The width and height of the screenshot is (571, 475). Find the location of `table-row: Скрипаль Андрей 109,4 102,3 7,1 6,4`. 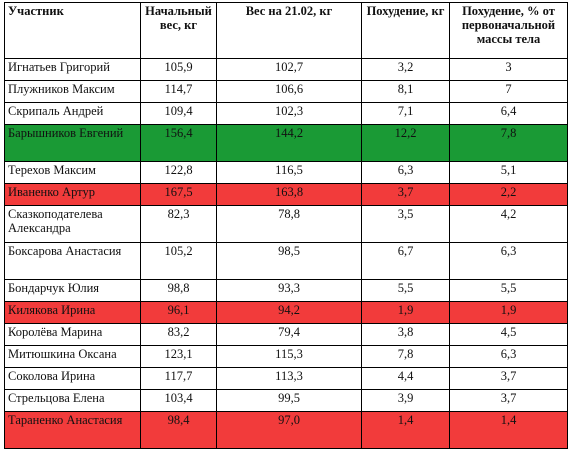

table-row: Скрипаль Андрей 109,4 102,3 7,1 6,4 is located at coordinates (286, 113).